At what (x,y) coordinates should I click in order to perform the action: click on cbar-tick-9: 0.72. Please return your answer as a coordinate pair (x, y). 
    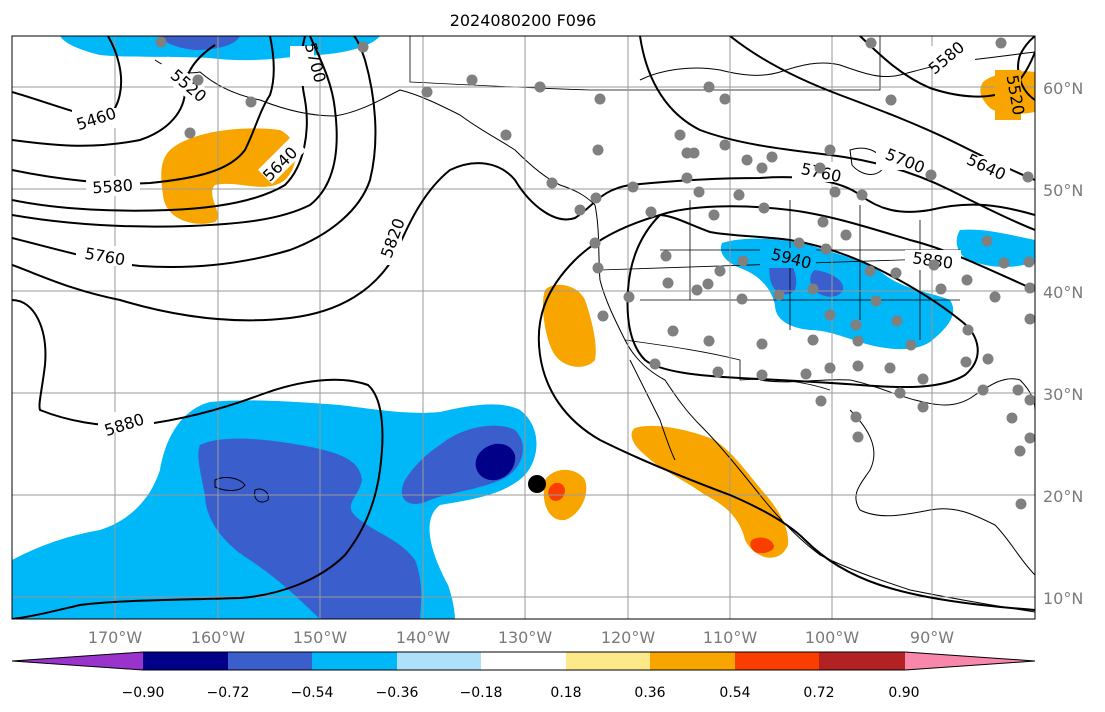
    Looking at the image, I should click on (818, 693).